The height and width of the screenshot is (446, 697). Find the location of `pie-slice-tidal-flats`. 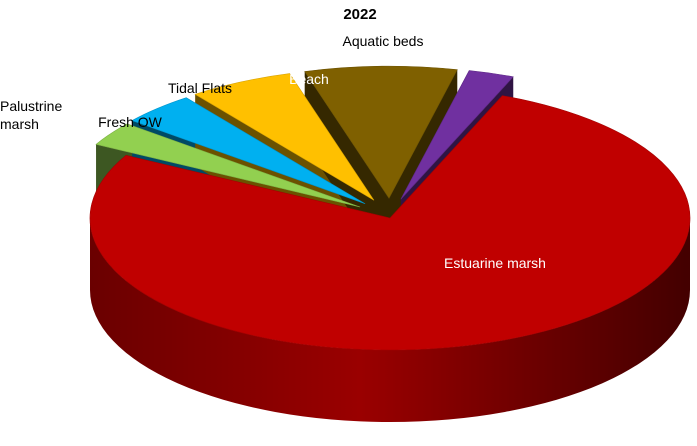

pie-slice-tidal-flats is located at coordinates (284, 137).